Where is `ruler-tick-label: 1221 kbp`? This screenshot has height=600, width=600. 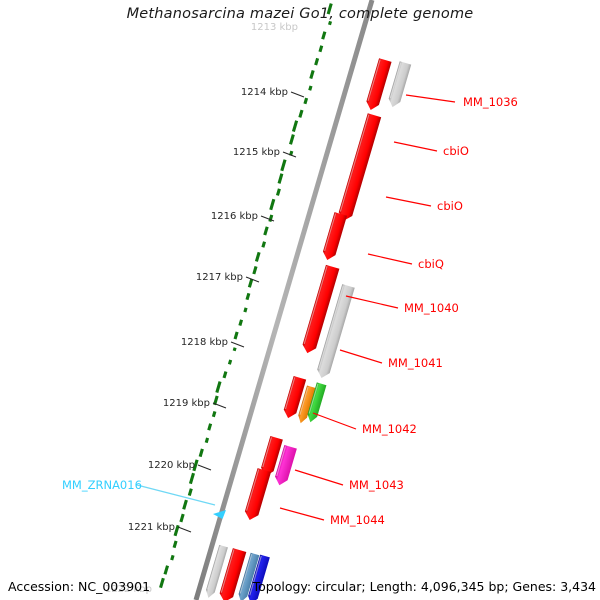
ruler-tick-label: 1221 kbp is located at coordinates (151, 527).